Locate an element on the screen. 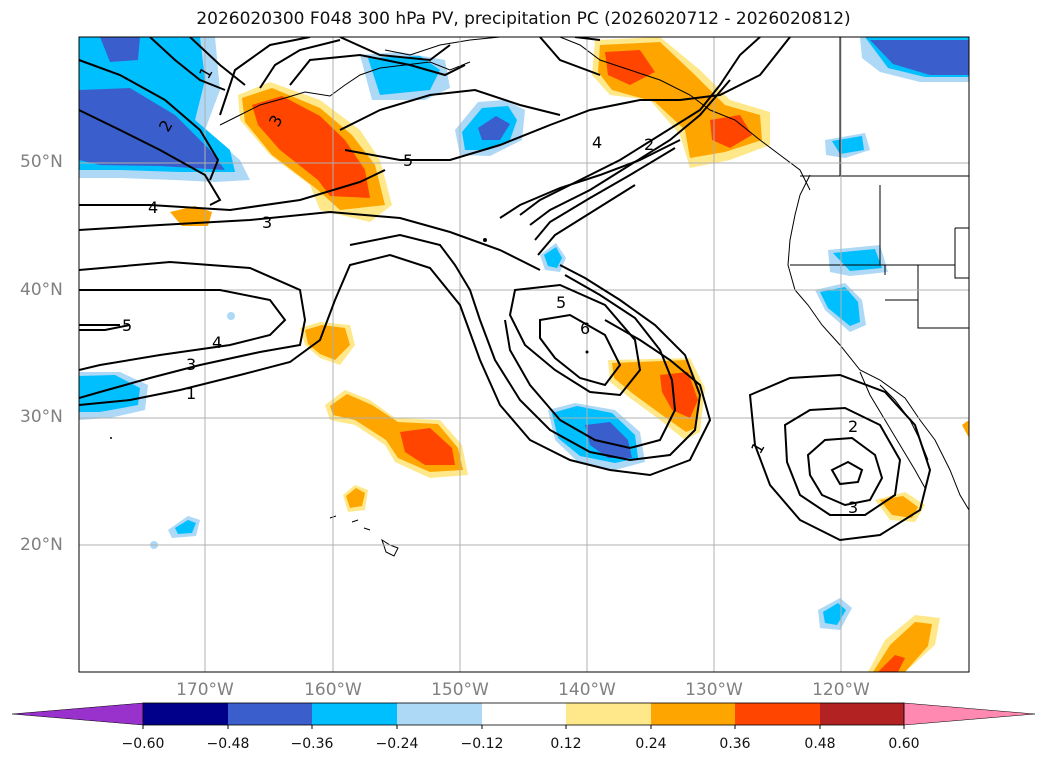 This screenshot has height=765, width=1047. lat-label-30n: 30°N is located at coordinates (41, 417).